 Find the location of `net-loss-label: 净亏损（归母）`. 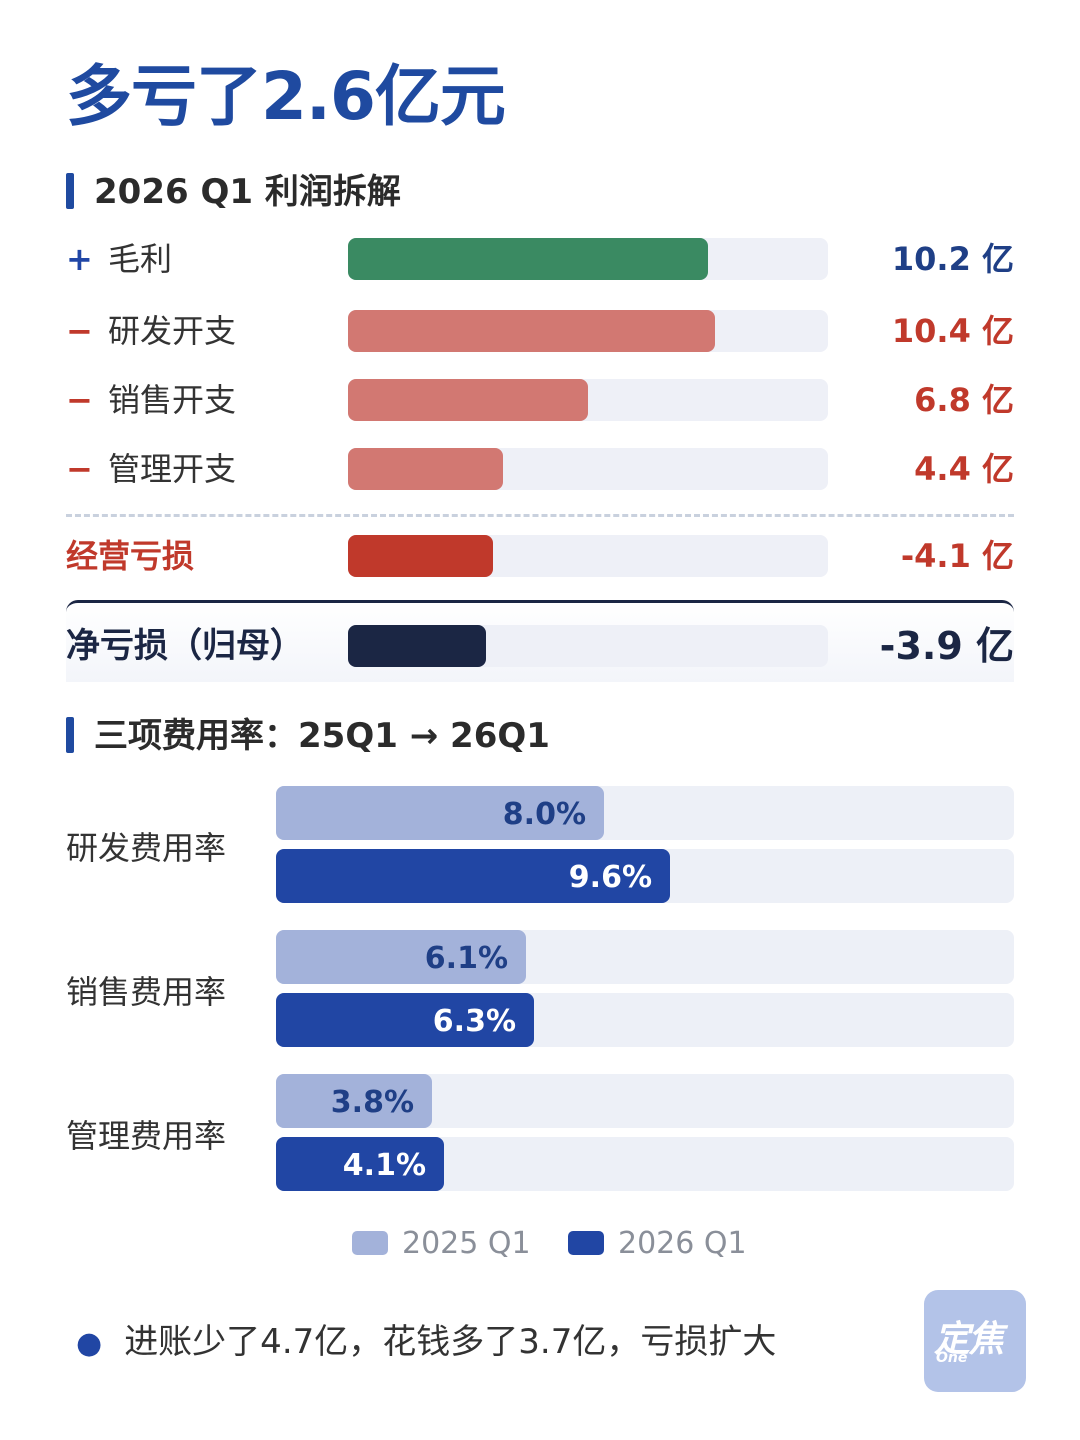

net-loss-label: 净亏损（归母） is located at coordinates (185, 646).